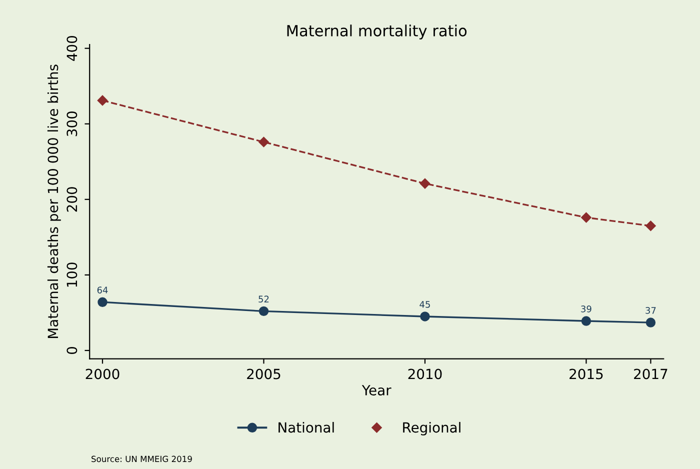  What do you see at coordinates (142, 459) in the screenshot?
I see `source-note: Source: UN MMEIG 2019` at bounding box center [142, 459].